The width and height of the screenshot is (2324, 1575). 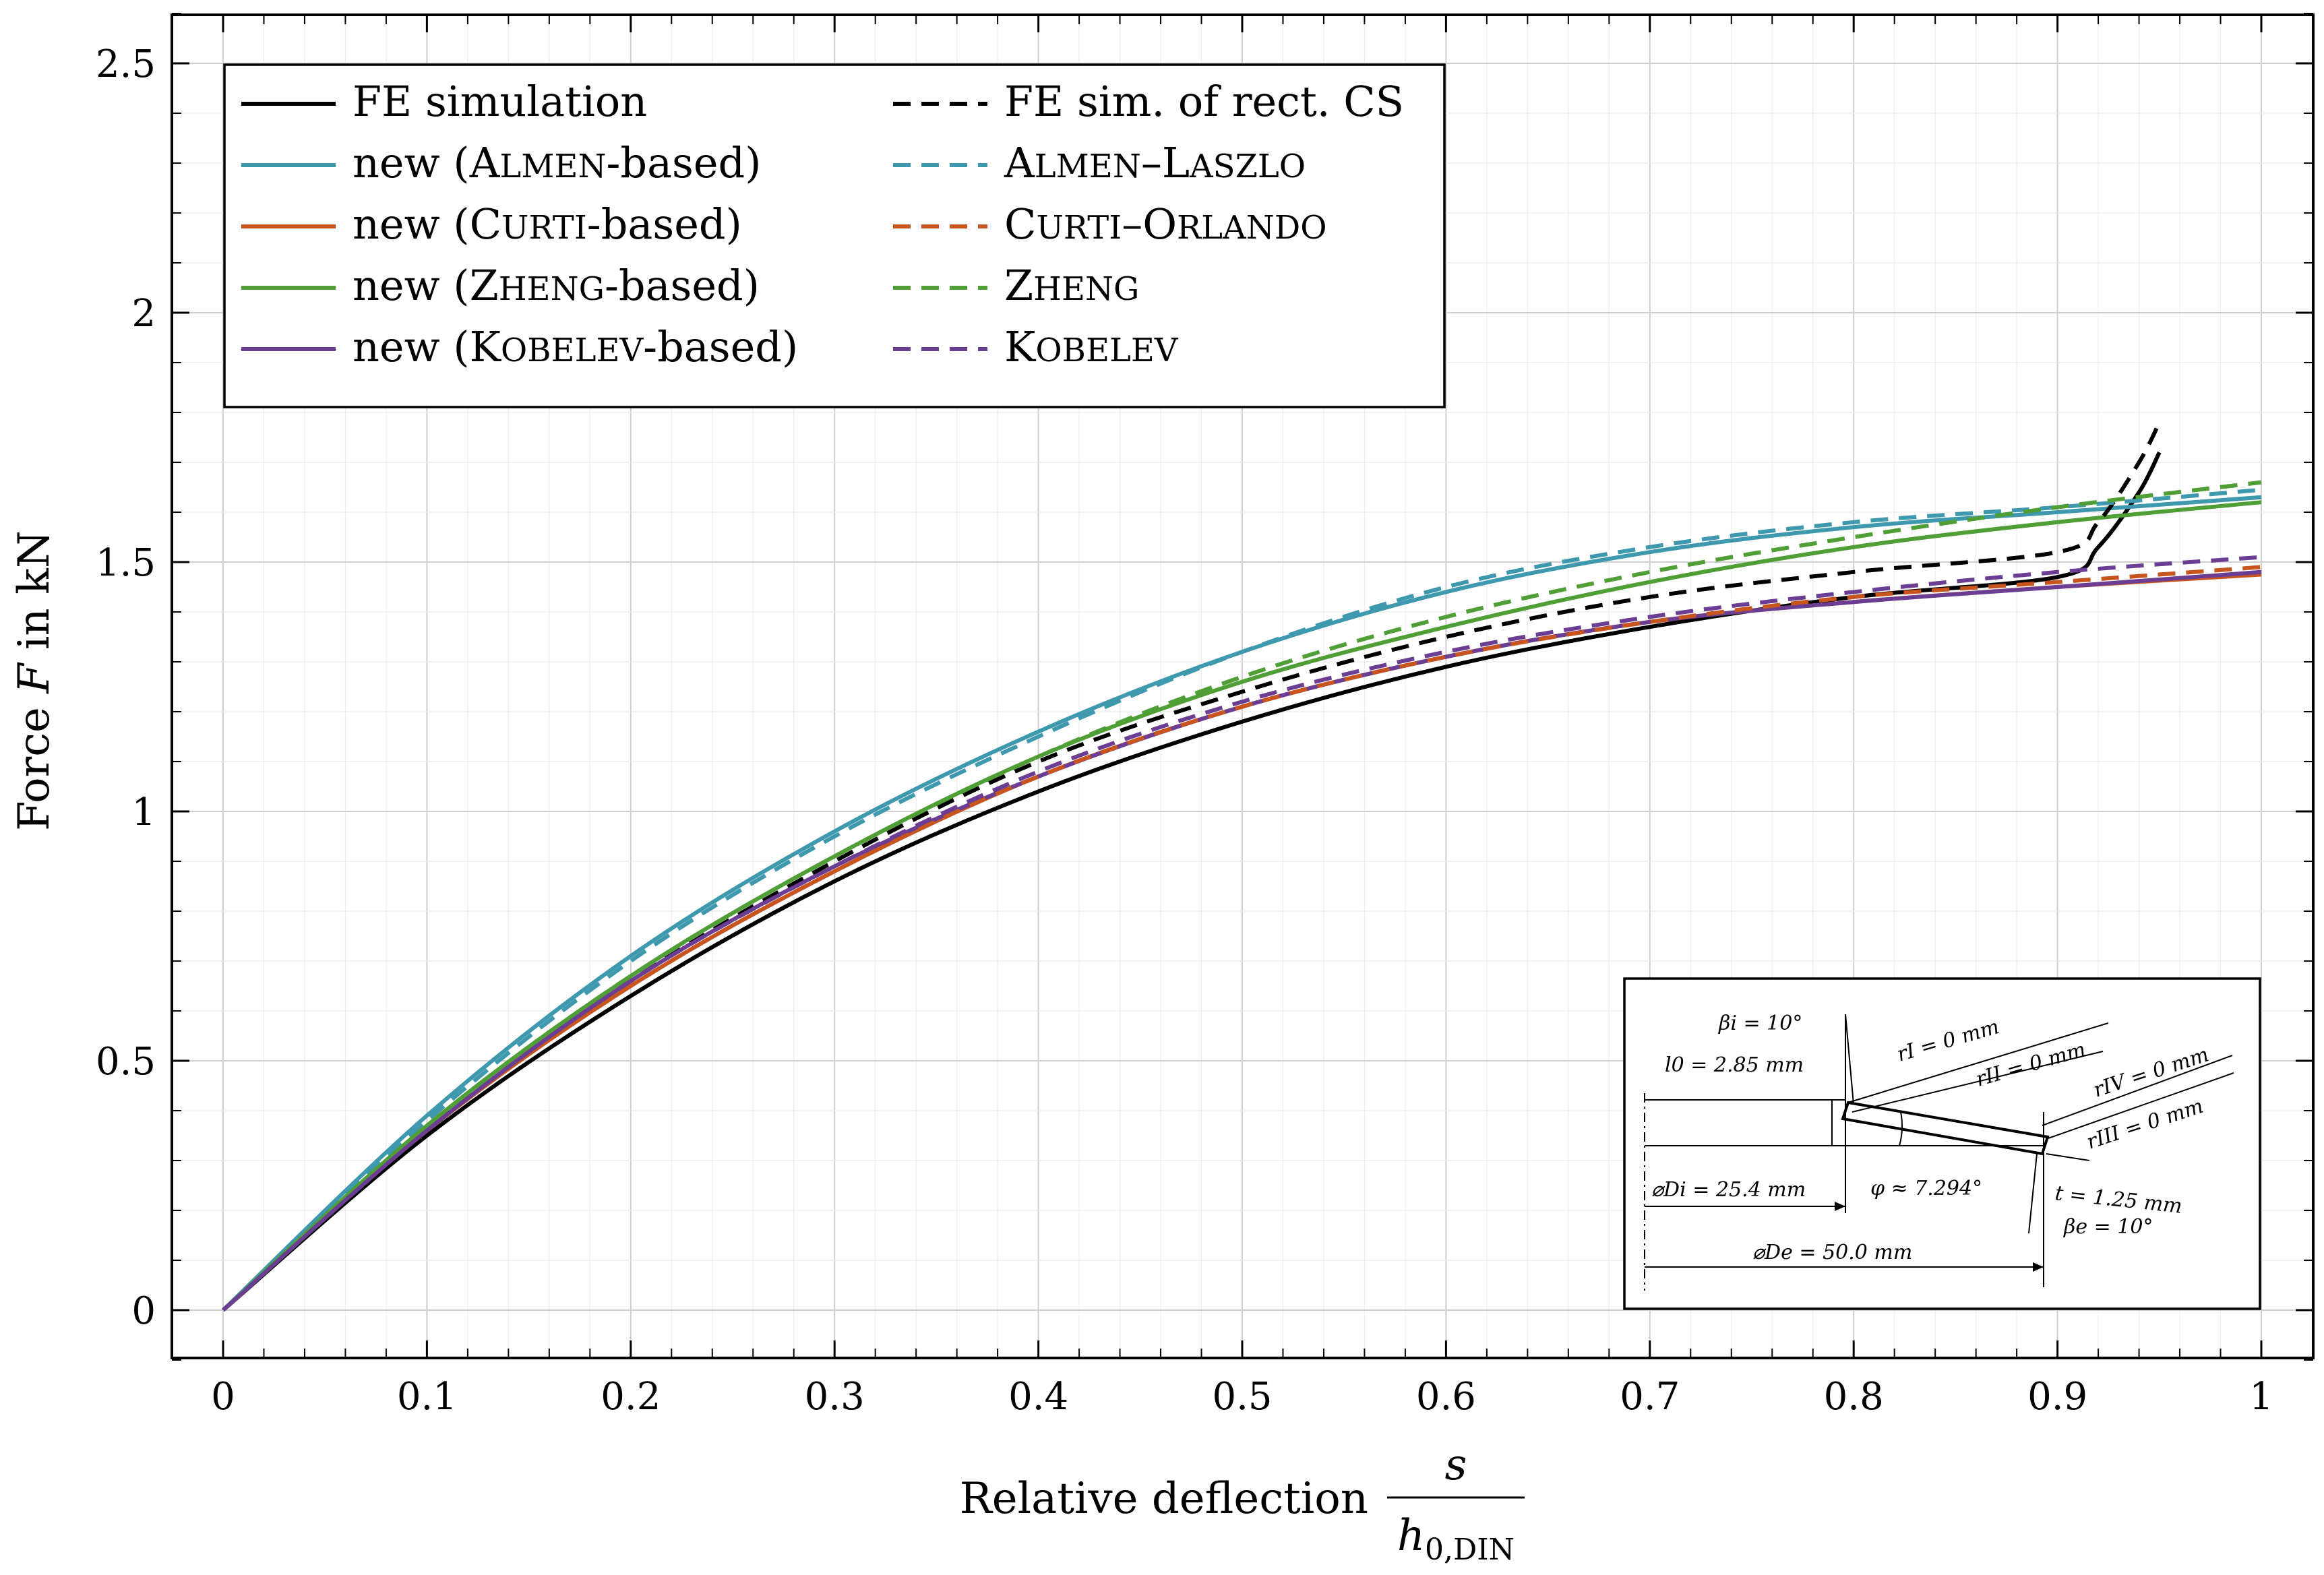 What do you see at coordinates (126, 1062) in the screenshot?
I see `y-tick-label: 0.5` at bounding box center [126, 1062].